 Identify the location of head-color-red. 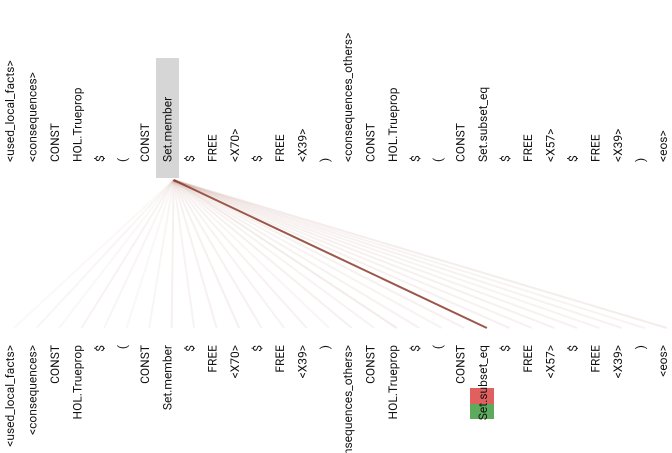
(482, 396).